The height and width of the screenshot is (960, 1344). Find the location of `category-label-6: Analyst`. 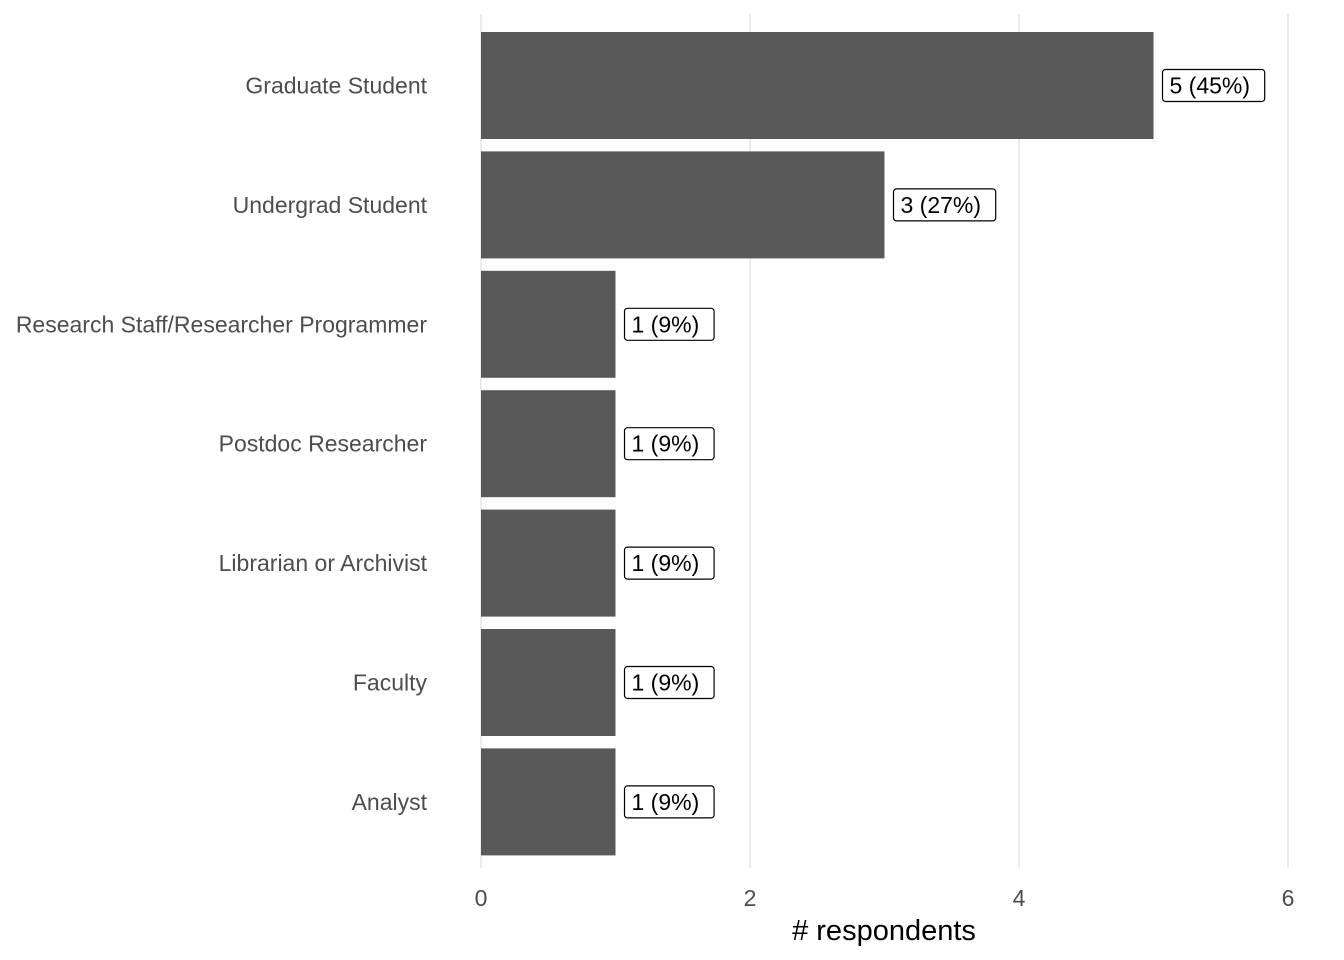

category-label-6: Analyst is located at coordinates (390, 802).